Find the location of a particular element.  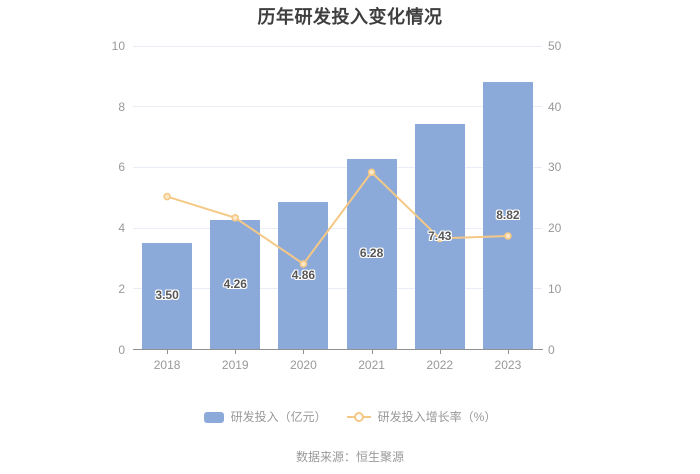

legend-label-bar: 研发投入（亿元） is located at coordinates (278, 417).